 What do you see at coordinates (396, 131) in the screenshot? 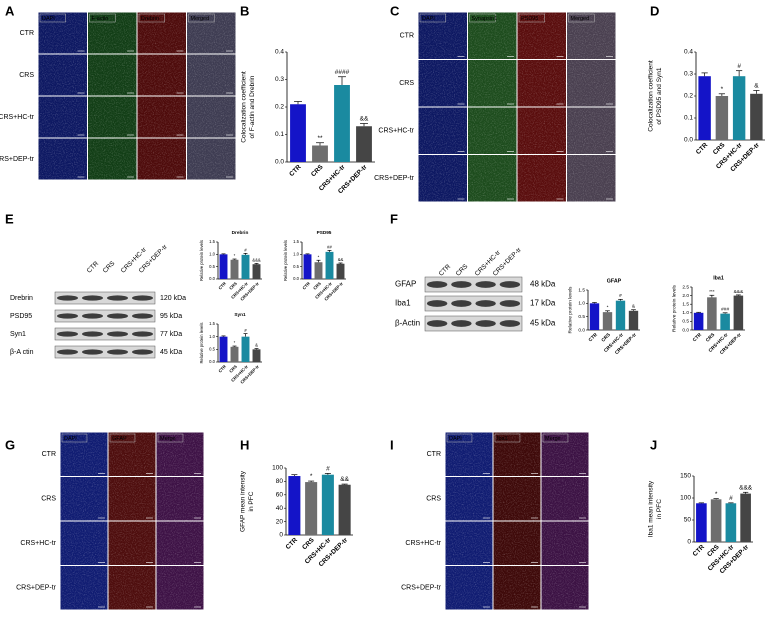
I see `row-label: CRS+HC-tr` at bounding box center [396, 131].